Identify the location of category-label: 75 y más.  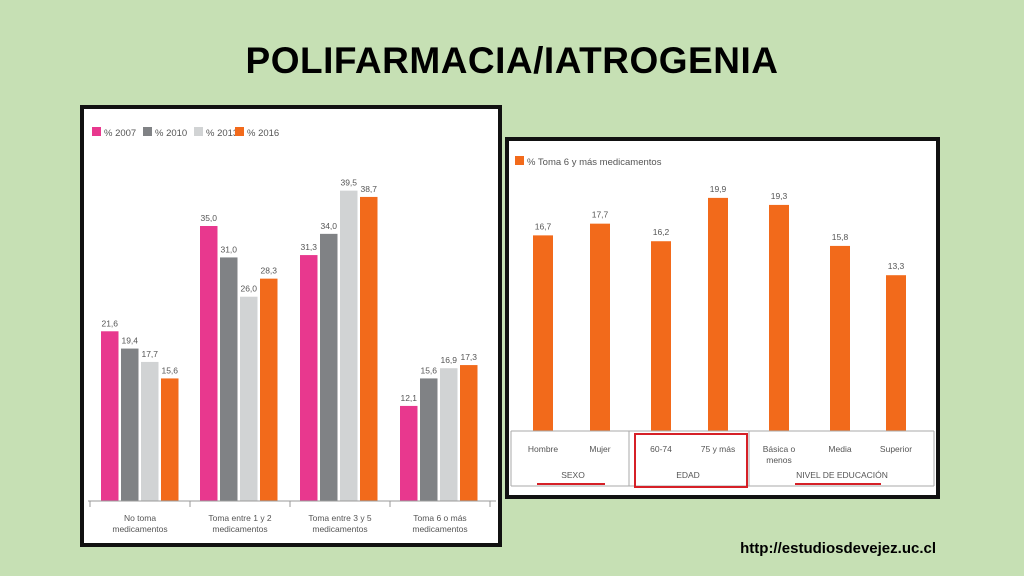
(718, 449).